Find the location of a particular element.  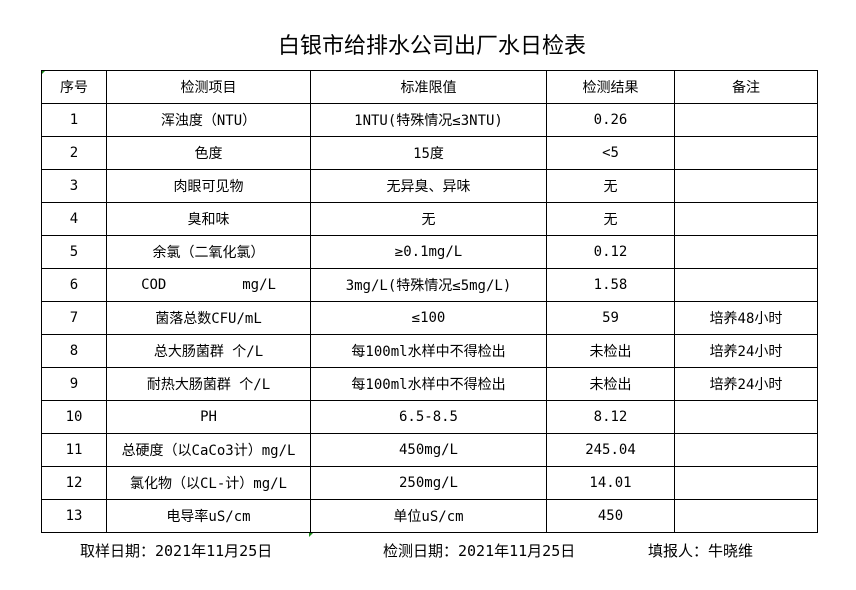

table-cell: 15度 is located at coordinates (428, 153).